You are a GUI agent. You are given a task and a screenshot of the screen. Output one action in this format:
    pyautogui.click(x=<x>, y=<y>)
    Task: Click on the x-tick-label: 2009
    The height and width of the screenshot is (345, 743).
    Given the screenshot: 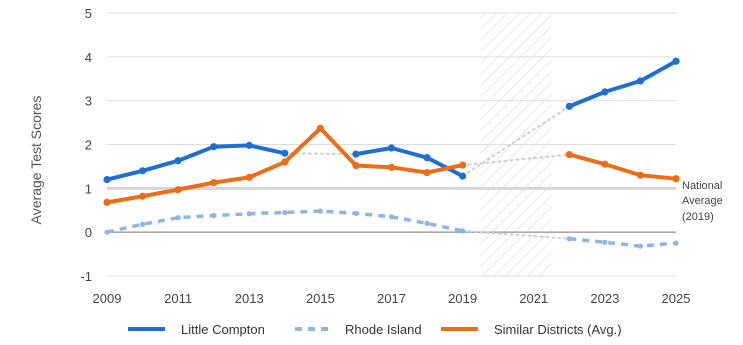 What is the action you would take?
    pyautogui.click(x=107, y=298)
    